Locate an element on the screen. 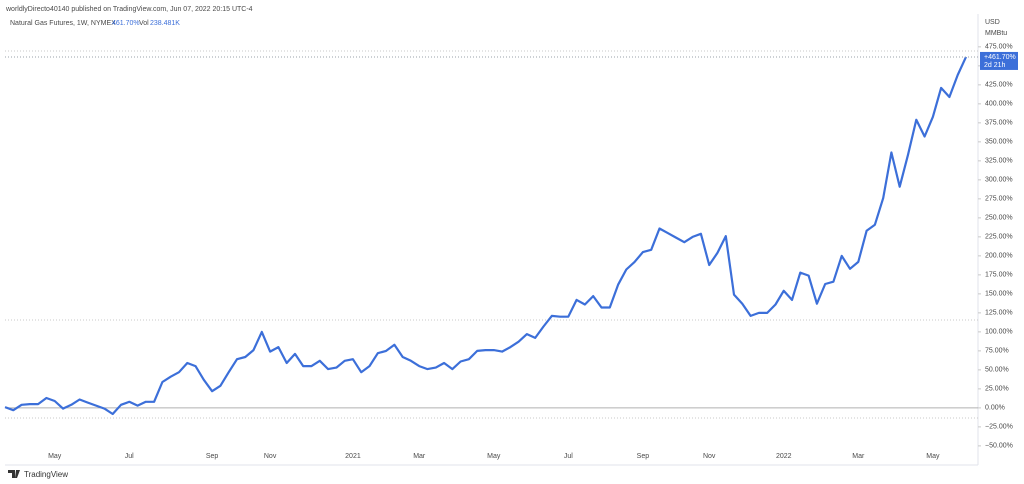  y-tick-label: 325.00% is located at coordinates (999, 161).